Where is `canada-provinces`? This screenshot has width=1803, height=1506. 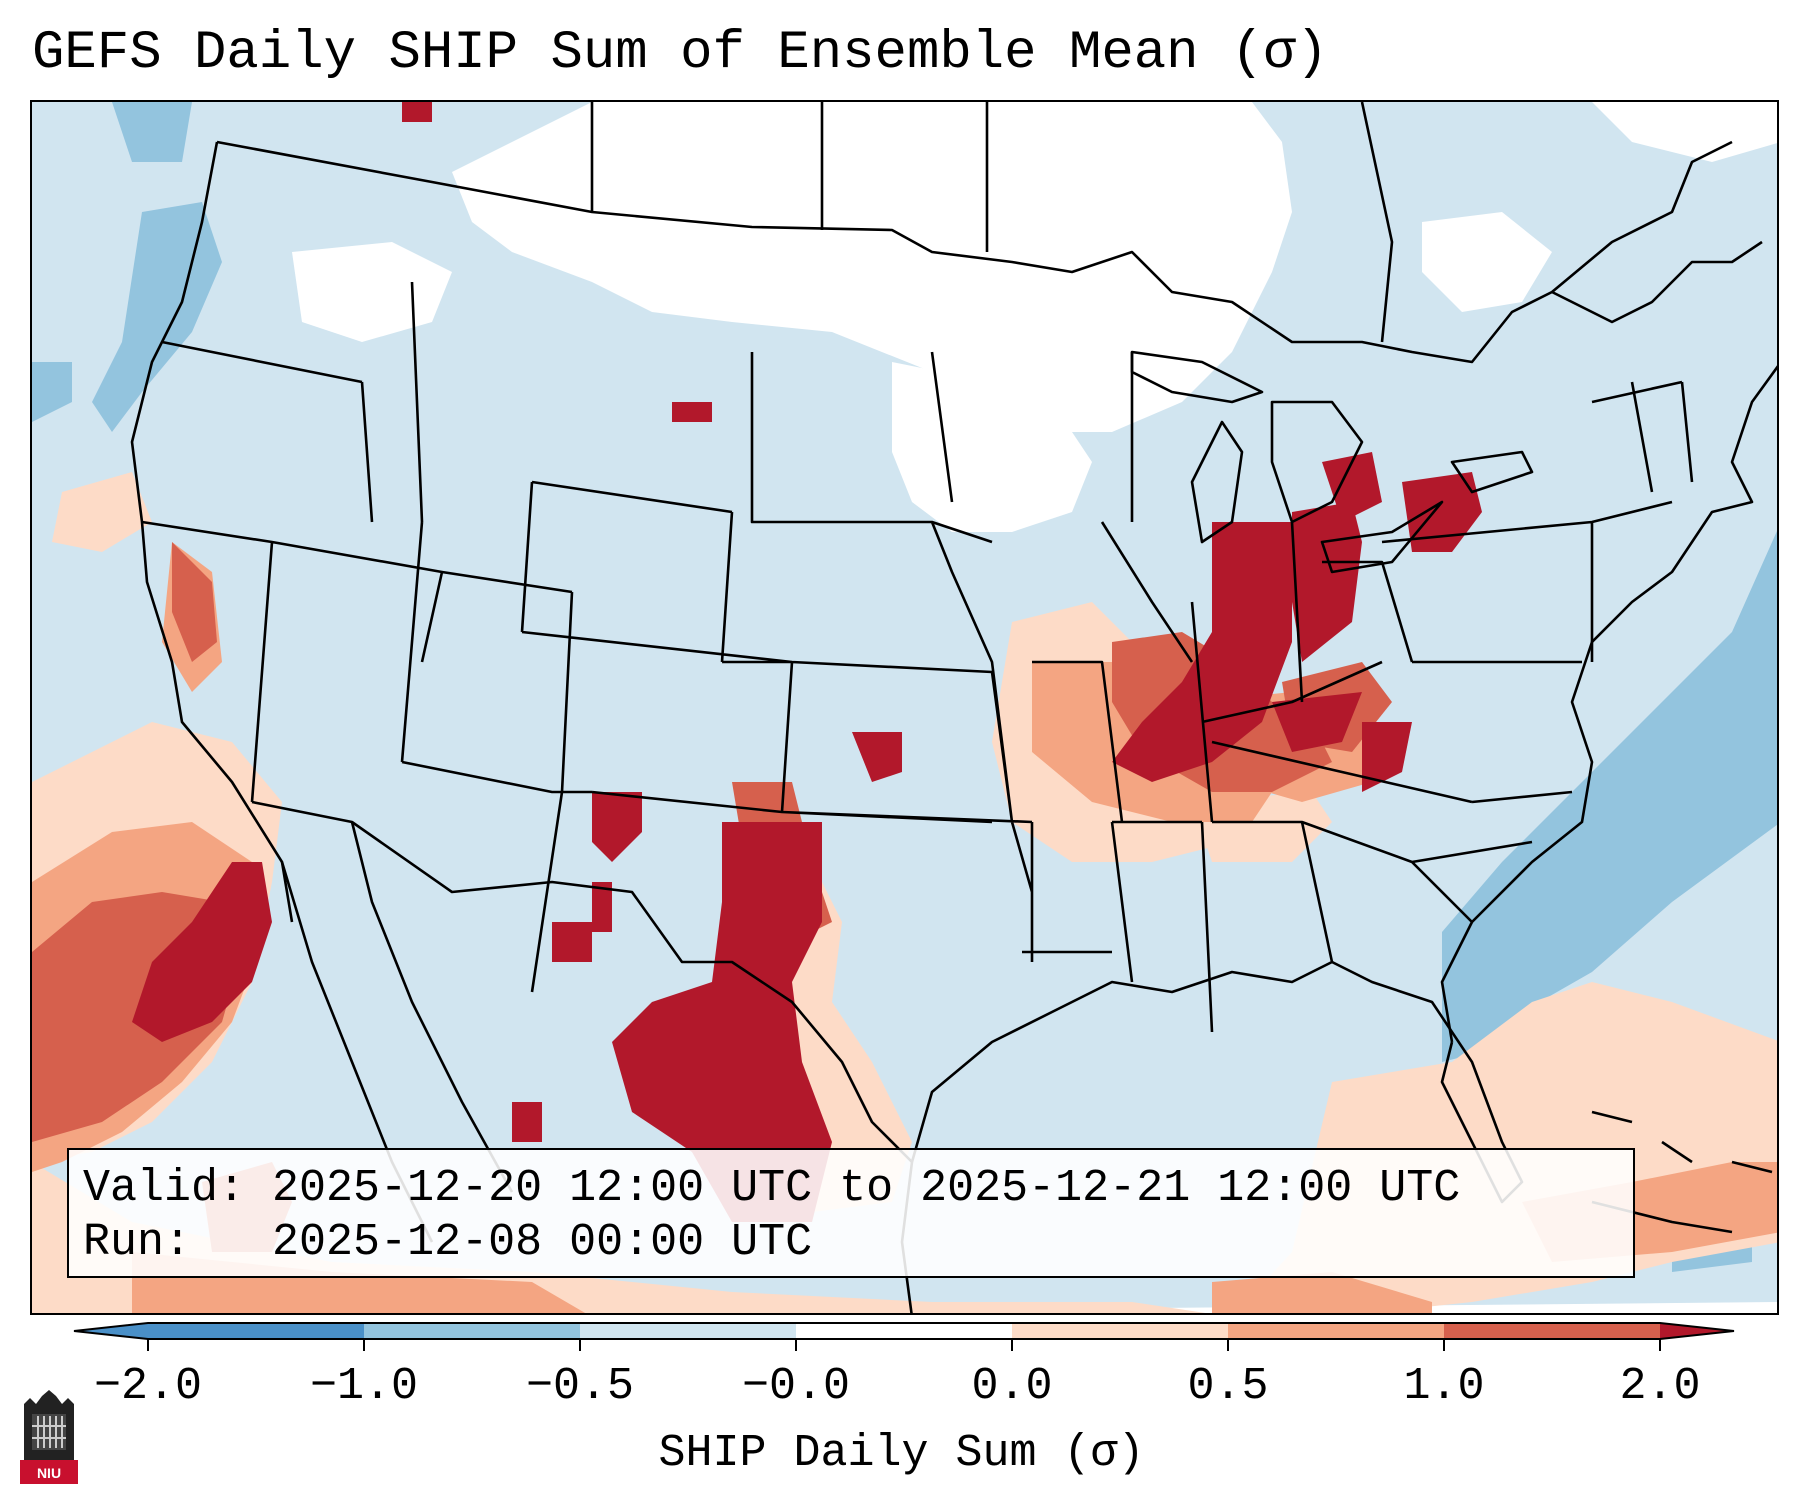
canada-provinces is located at coordinates (992, 222).